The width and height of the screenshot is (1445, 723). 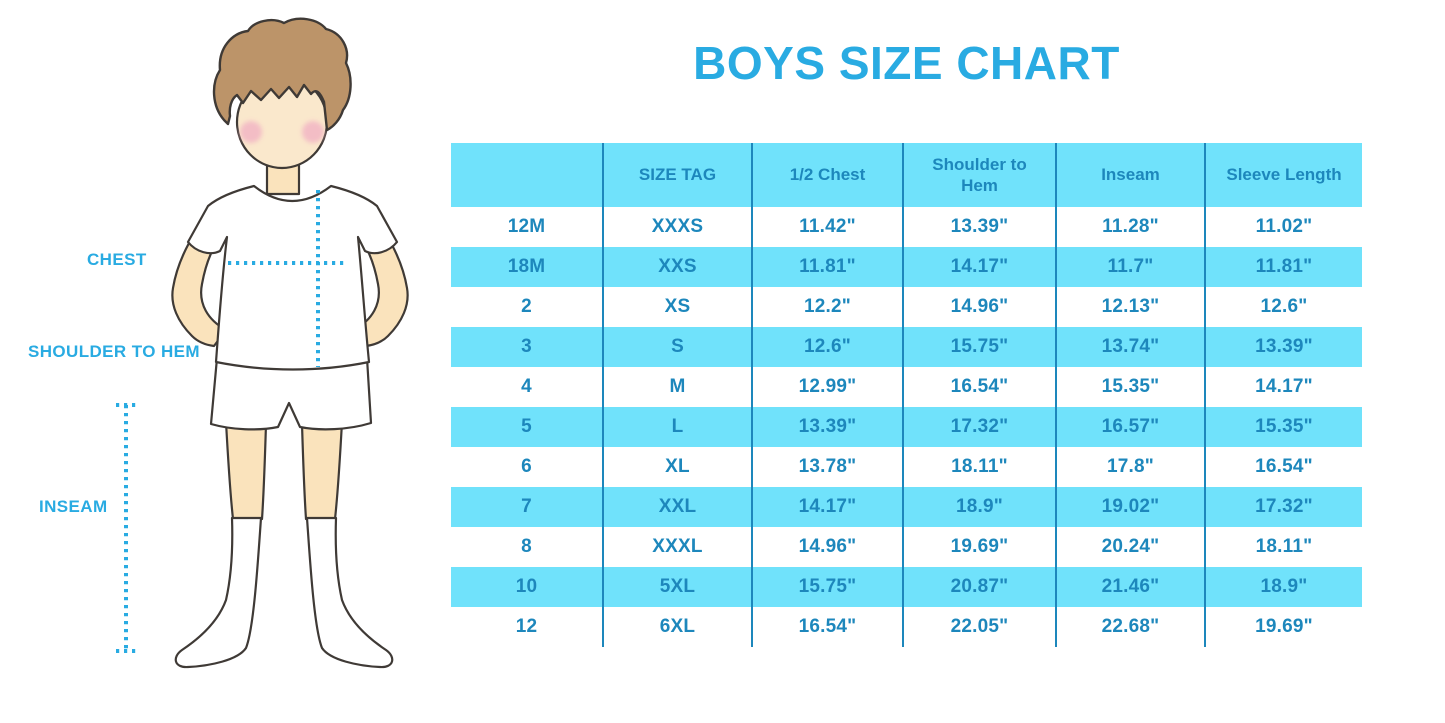 I want to click on inseam-measure-line, so click(x=127, y=528).